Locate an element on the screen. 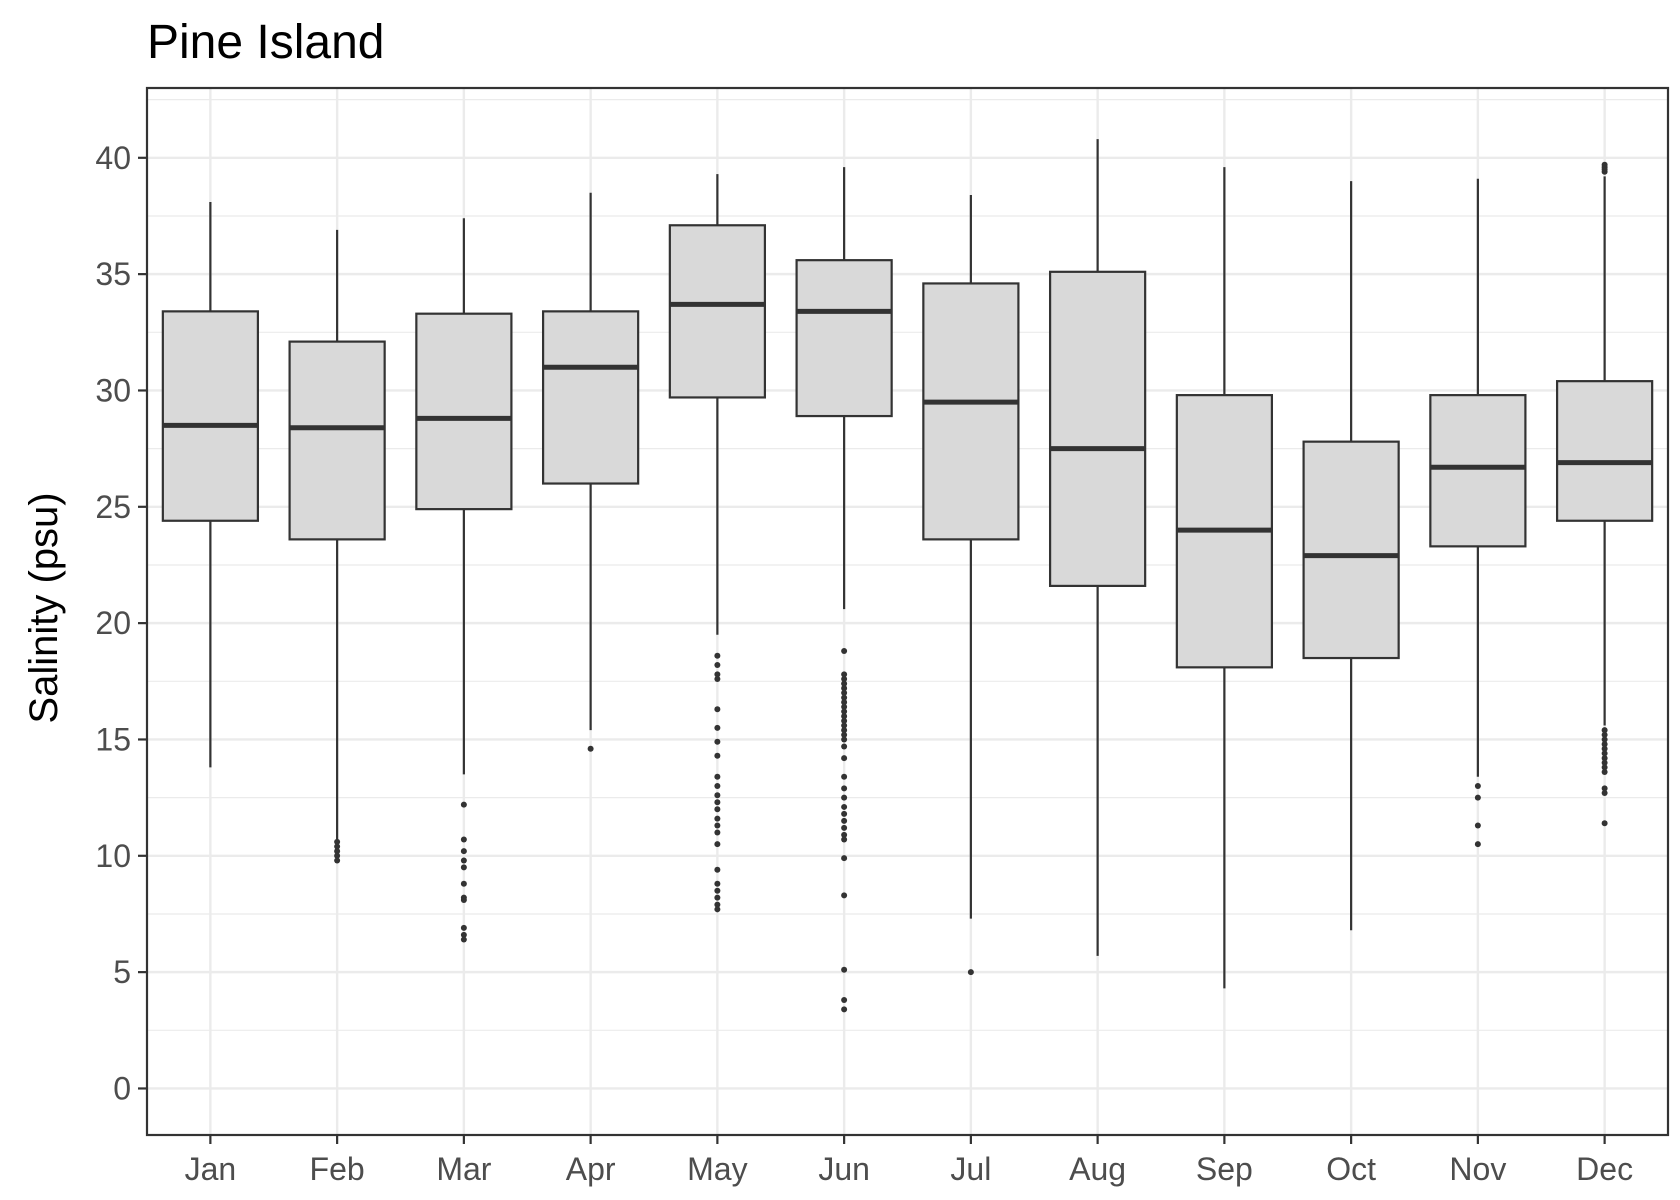  y-tick-label: 10 is located at coordinates (113, 856).